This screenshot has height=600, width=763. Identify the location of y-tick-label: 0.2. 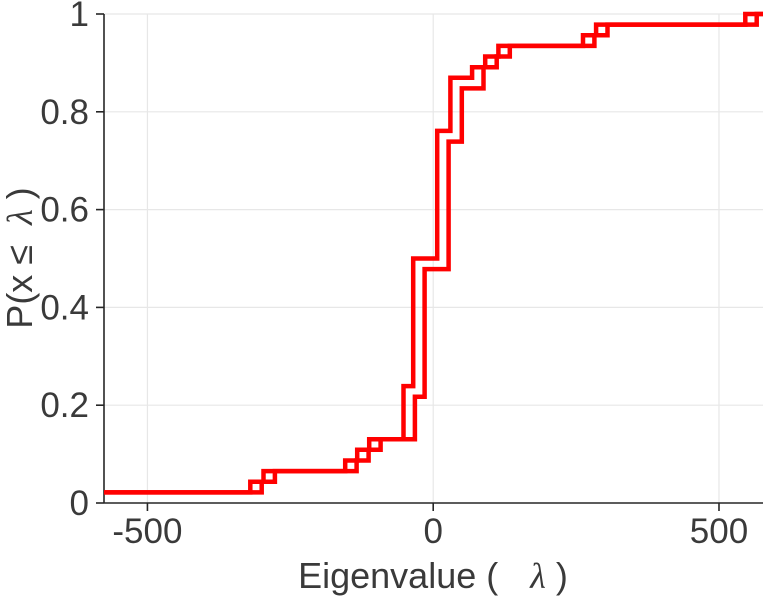
(64, 405).